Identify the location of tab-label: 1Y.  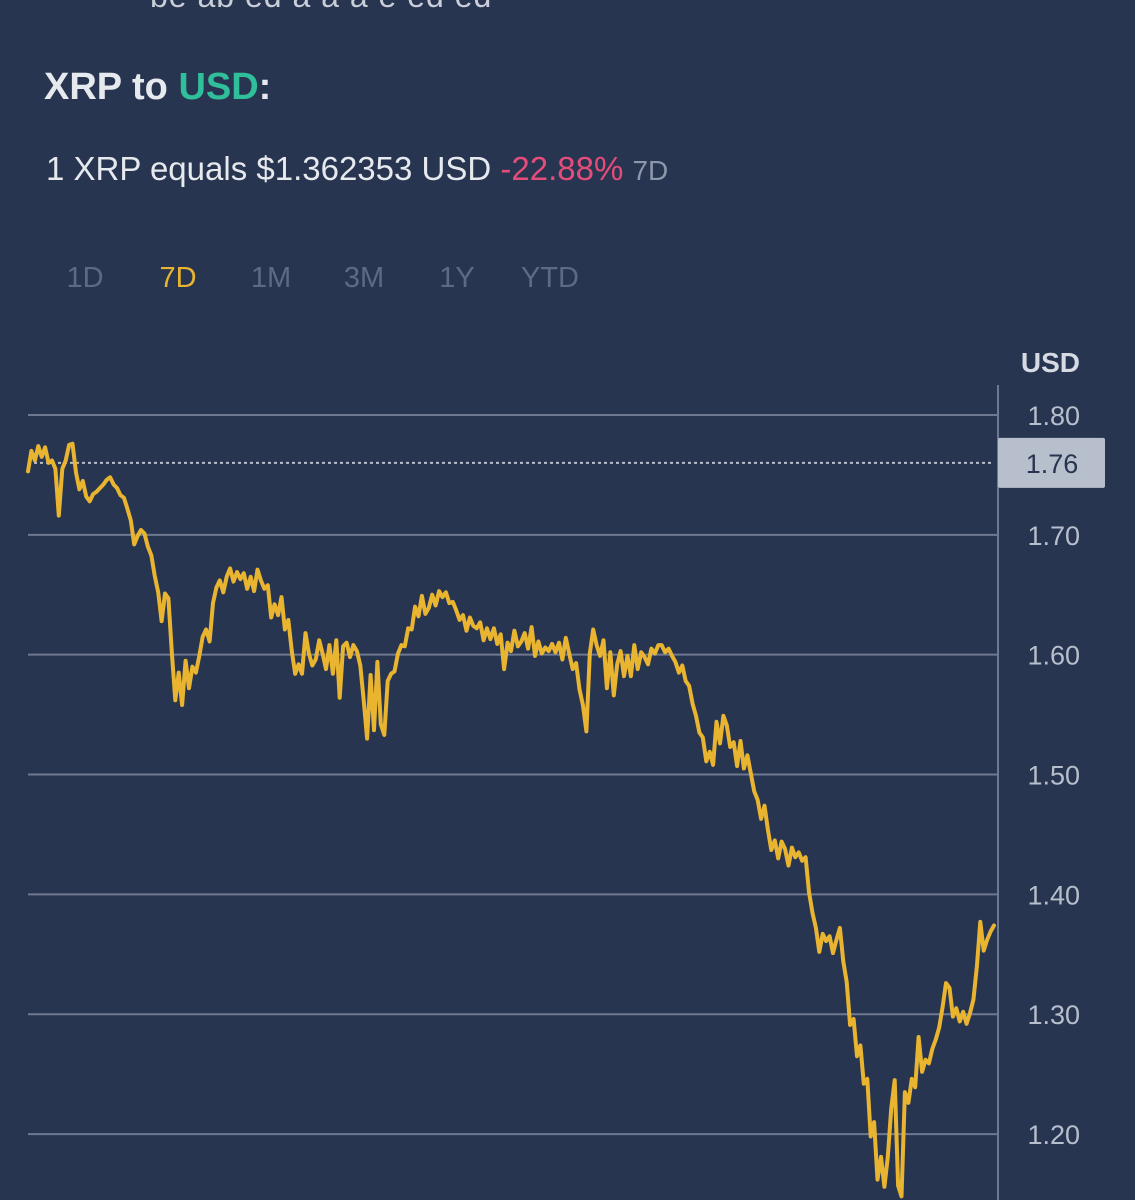
(457, 278).